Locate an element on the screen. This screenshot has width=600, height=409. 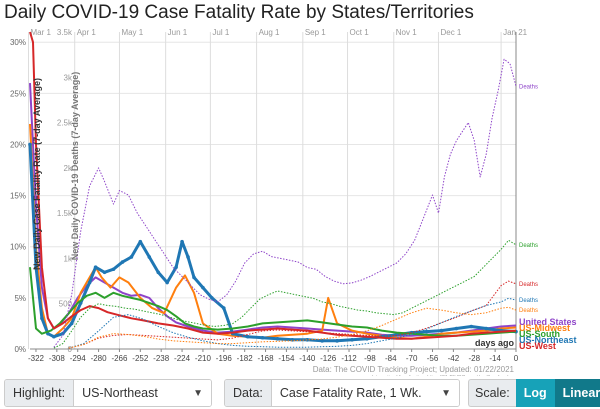
x-tick-label: -210 is located at coordinates (203, 358).